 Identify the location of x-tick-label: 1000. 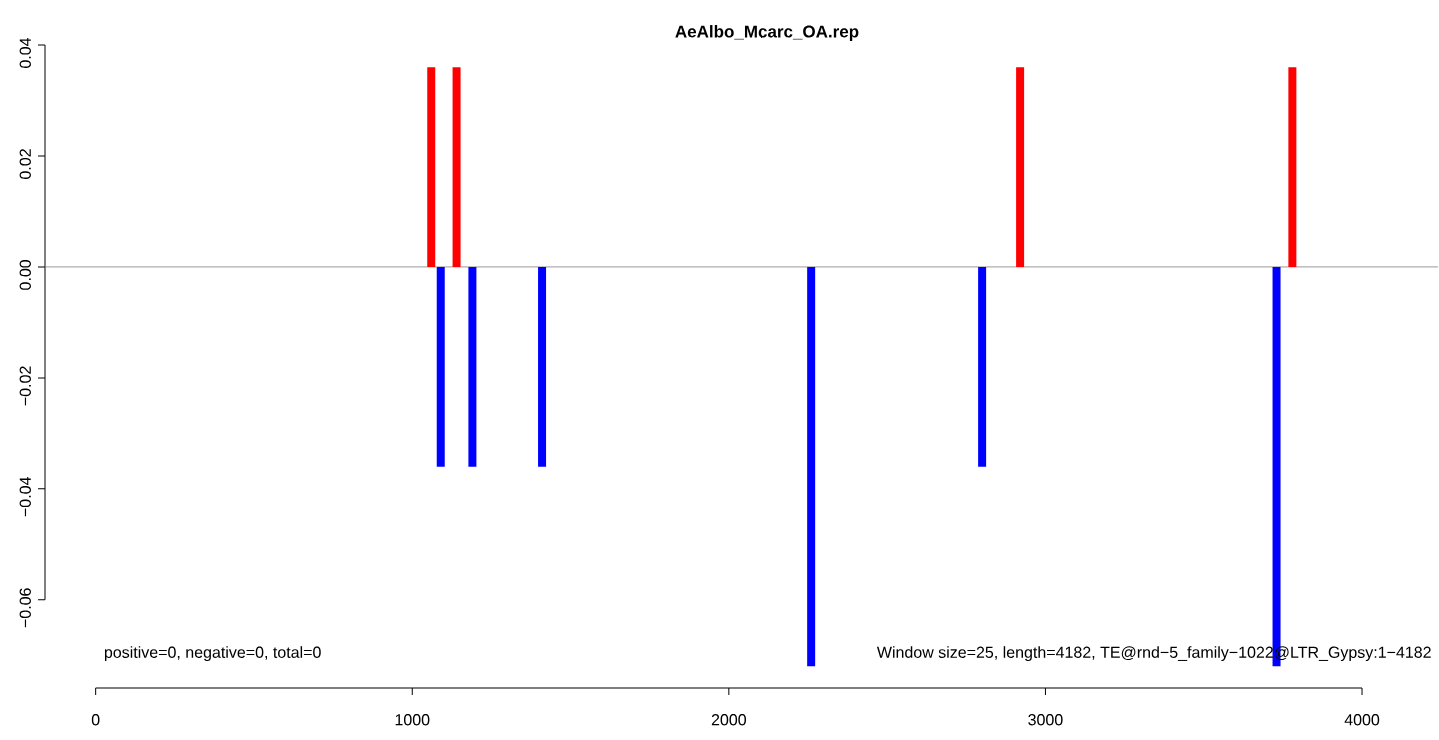
(412, 720).